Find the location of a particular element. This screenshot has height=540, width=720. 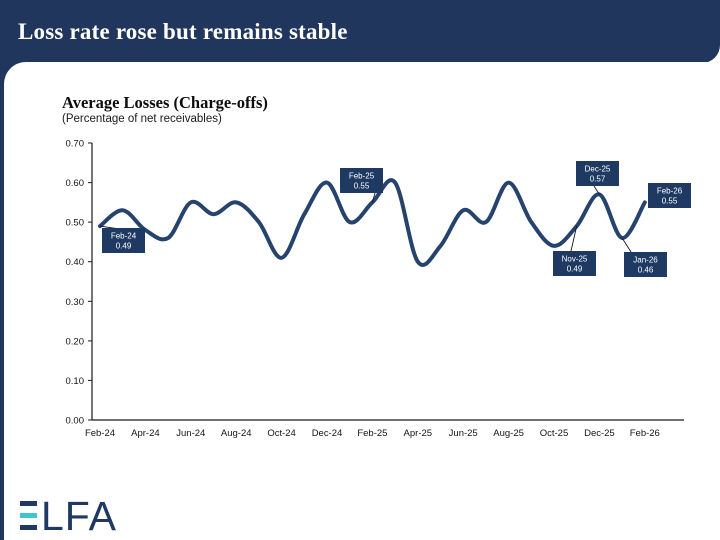

elfa-logo-e is located at coordinates (28, 515).